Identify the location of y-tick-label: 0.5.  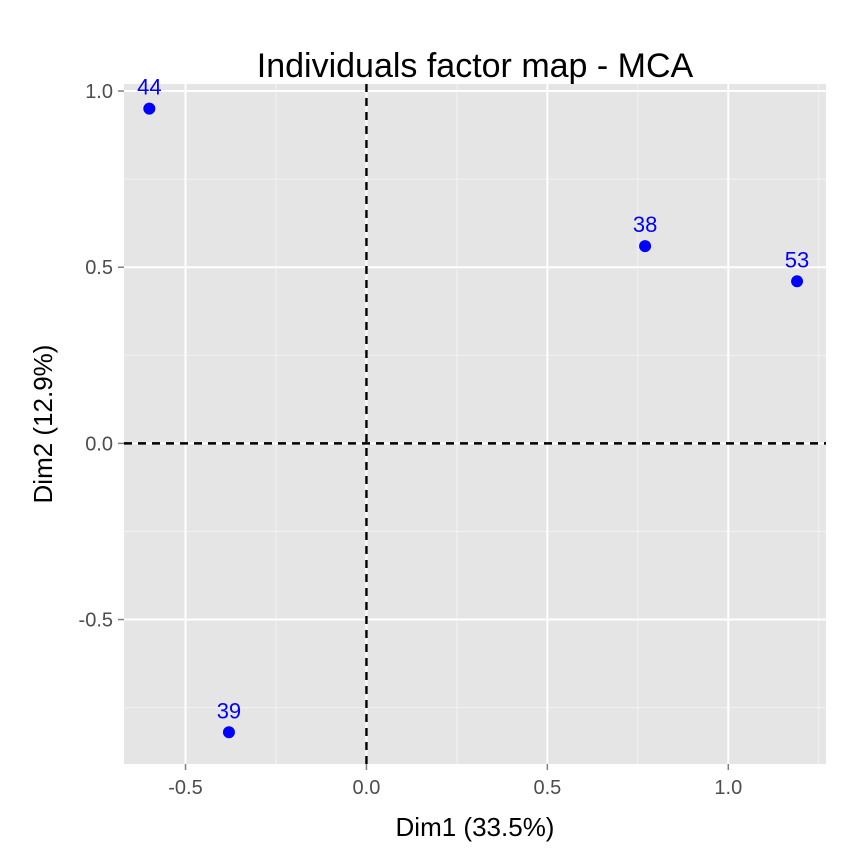
(99, 268).